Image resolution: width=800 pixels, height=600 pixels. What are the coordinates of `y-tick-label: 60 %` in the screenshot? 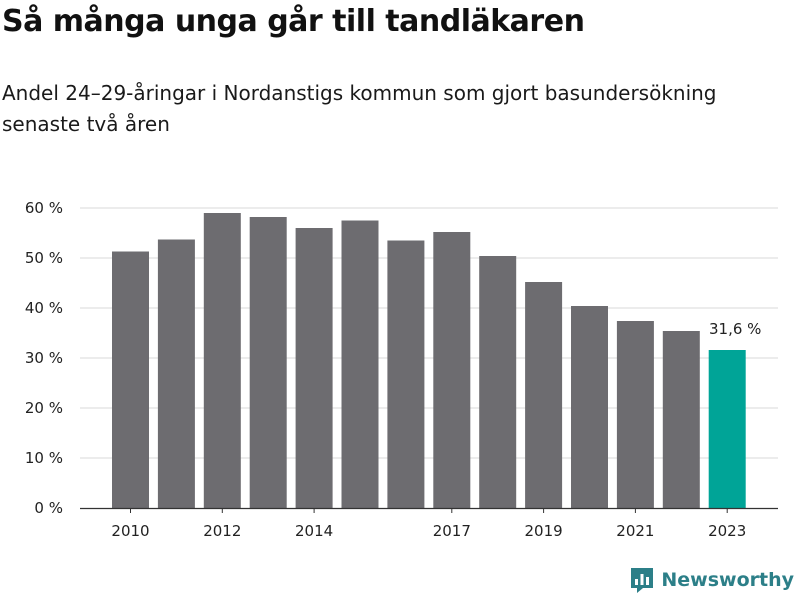 It's located at (44, 208).